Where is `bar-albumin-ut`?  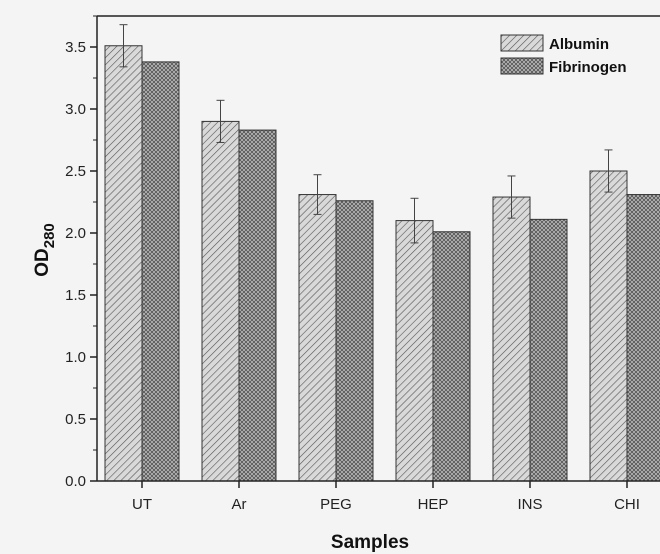
bar-albumin-ut is located at coordinates (123, 263).